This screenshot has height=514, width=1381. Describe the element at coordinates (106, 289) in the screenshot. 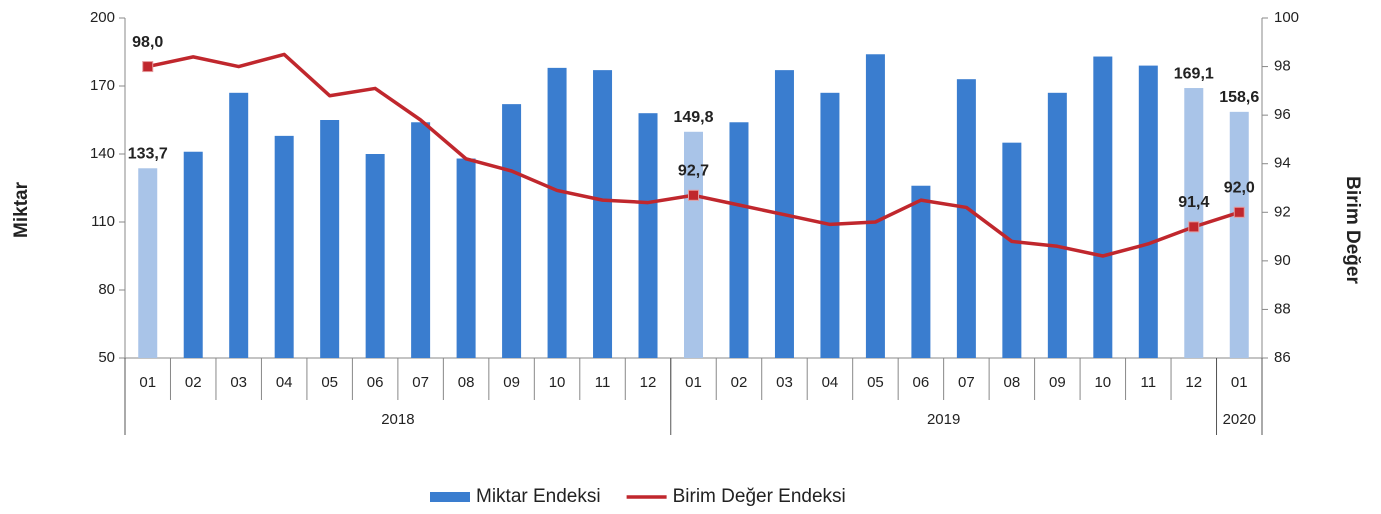

I see `y-tick-label: 80` at that location.